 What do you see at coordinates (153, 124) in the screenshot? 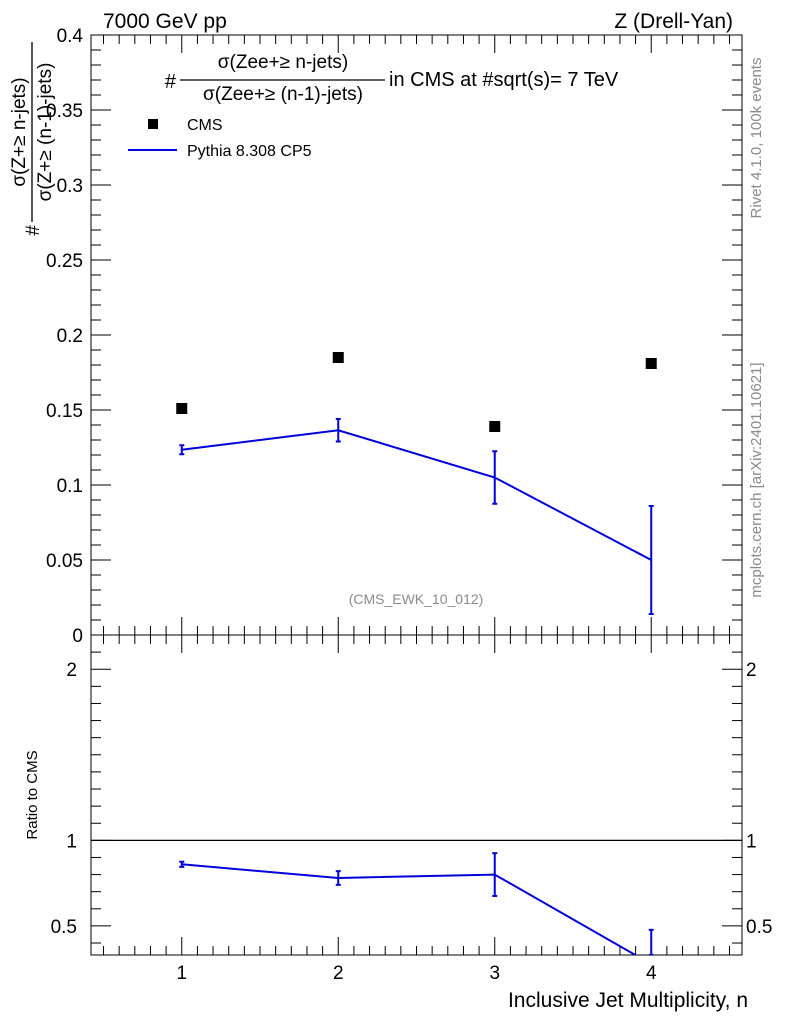
I see `legend-cms-marker` at bounding box center [153, 124].